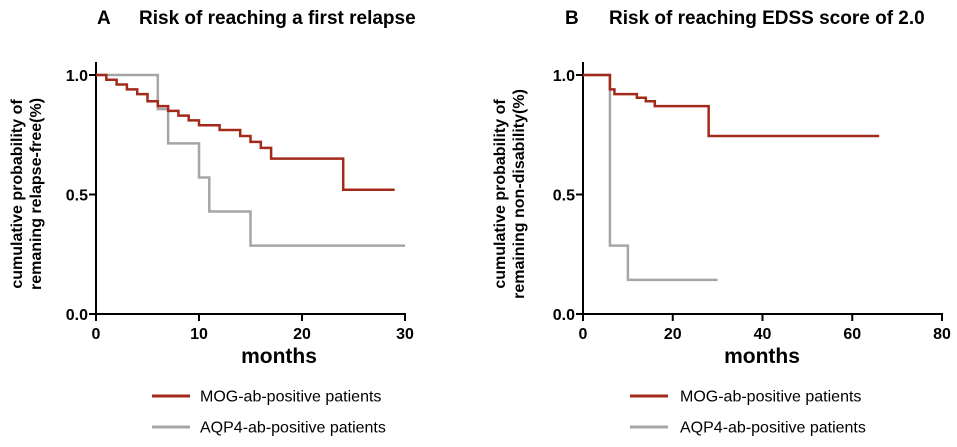 The height and width of the screenshot is (447, 957). I want to click on panel-a-ylabel-line-1: cumulative probability of, so click(17, 194).